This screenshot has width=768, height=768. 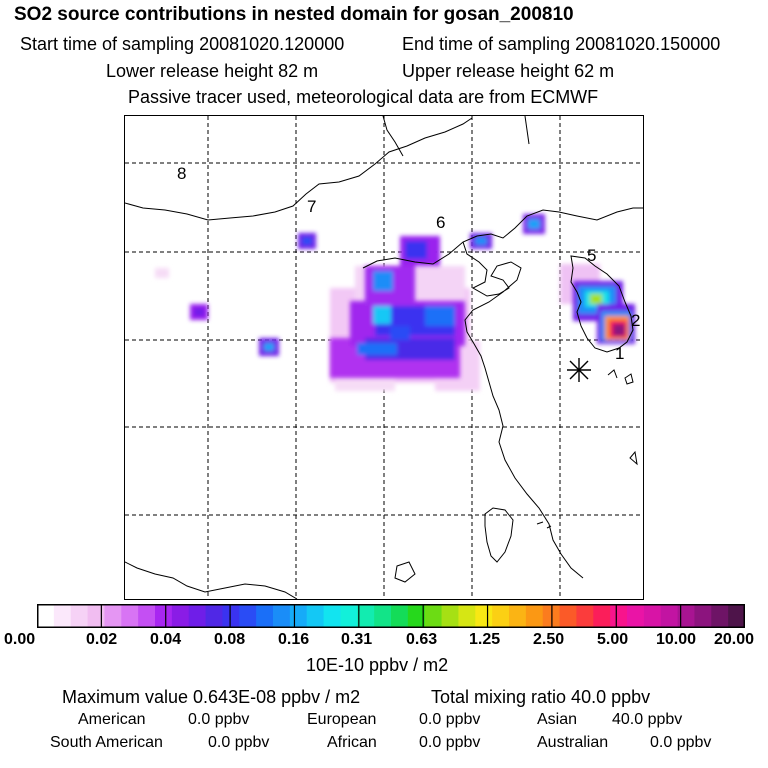 I want to click on region-label-7: 7, so click(x=311, y=206).